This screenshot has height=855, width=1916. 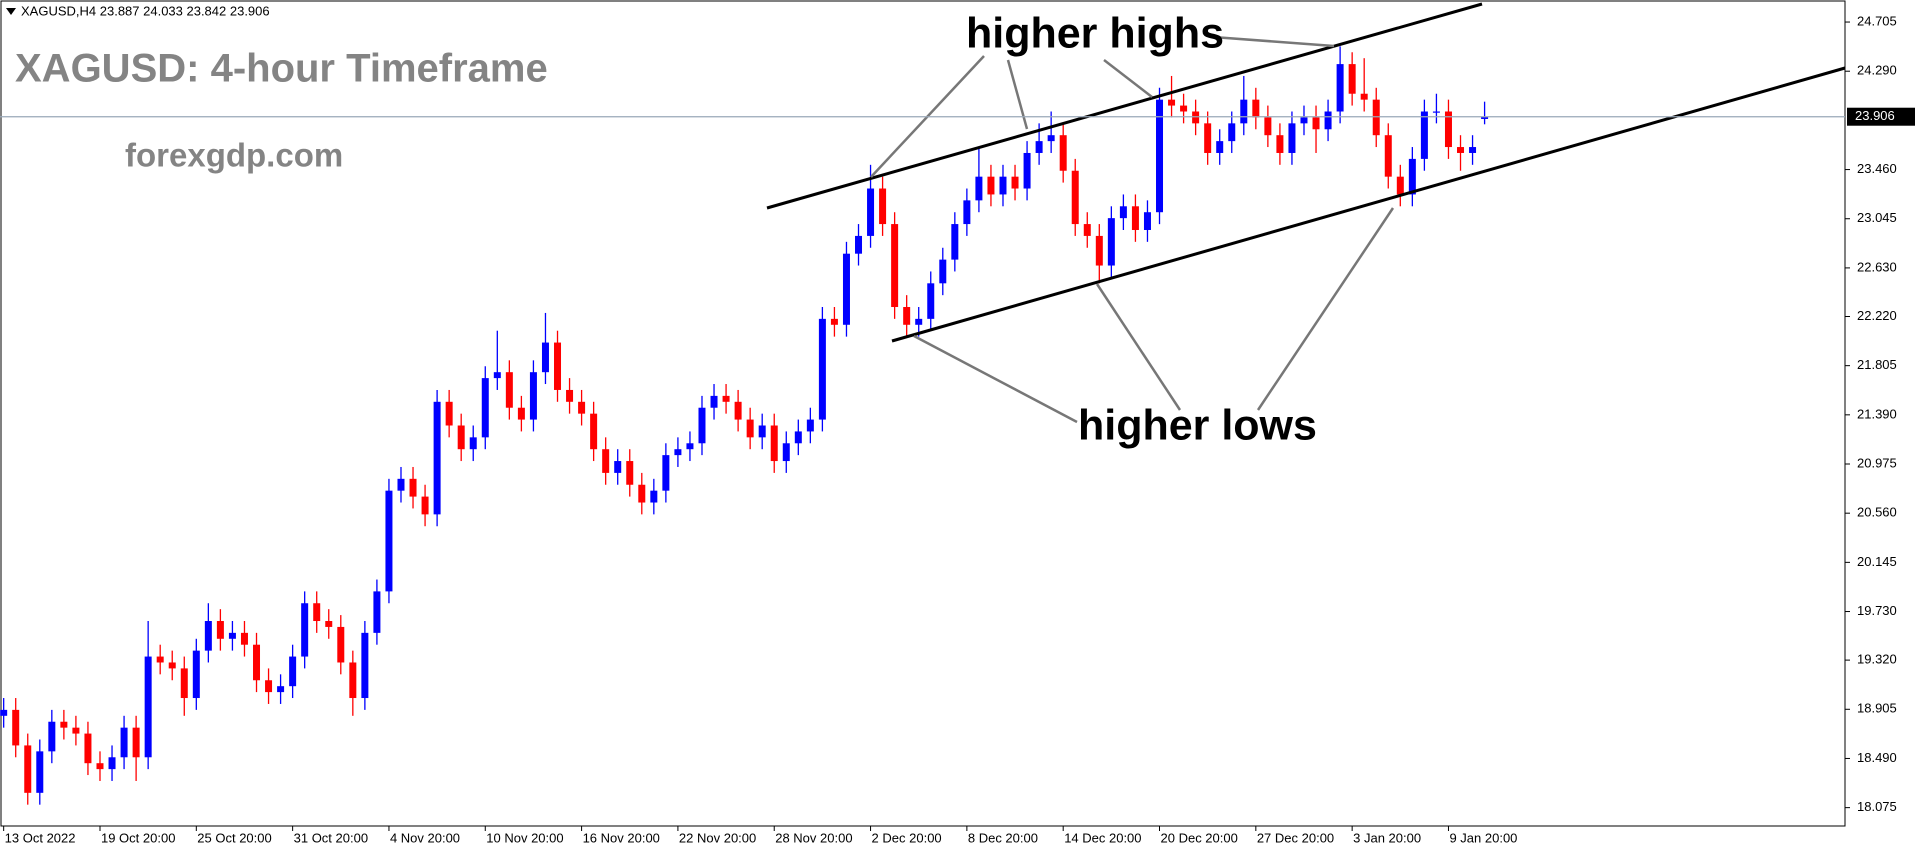 I want to click on y-tick-label: 18.490, so click(x=1877, y=757).